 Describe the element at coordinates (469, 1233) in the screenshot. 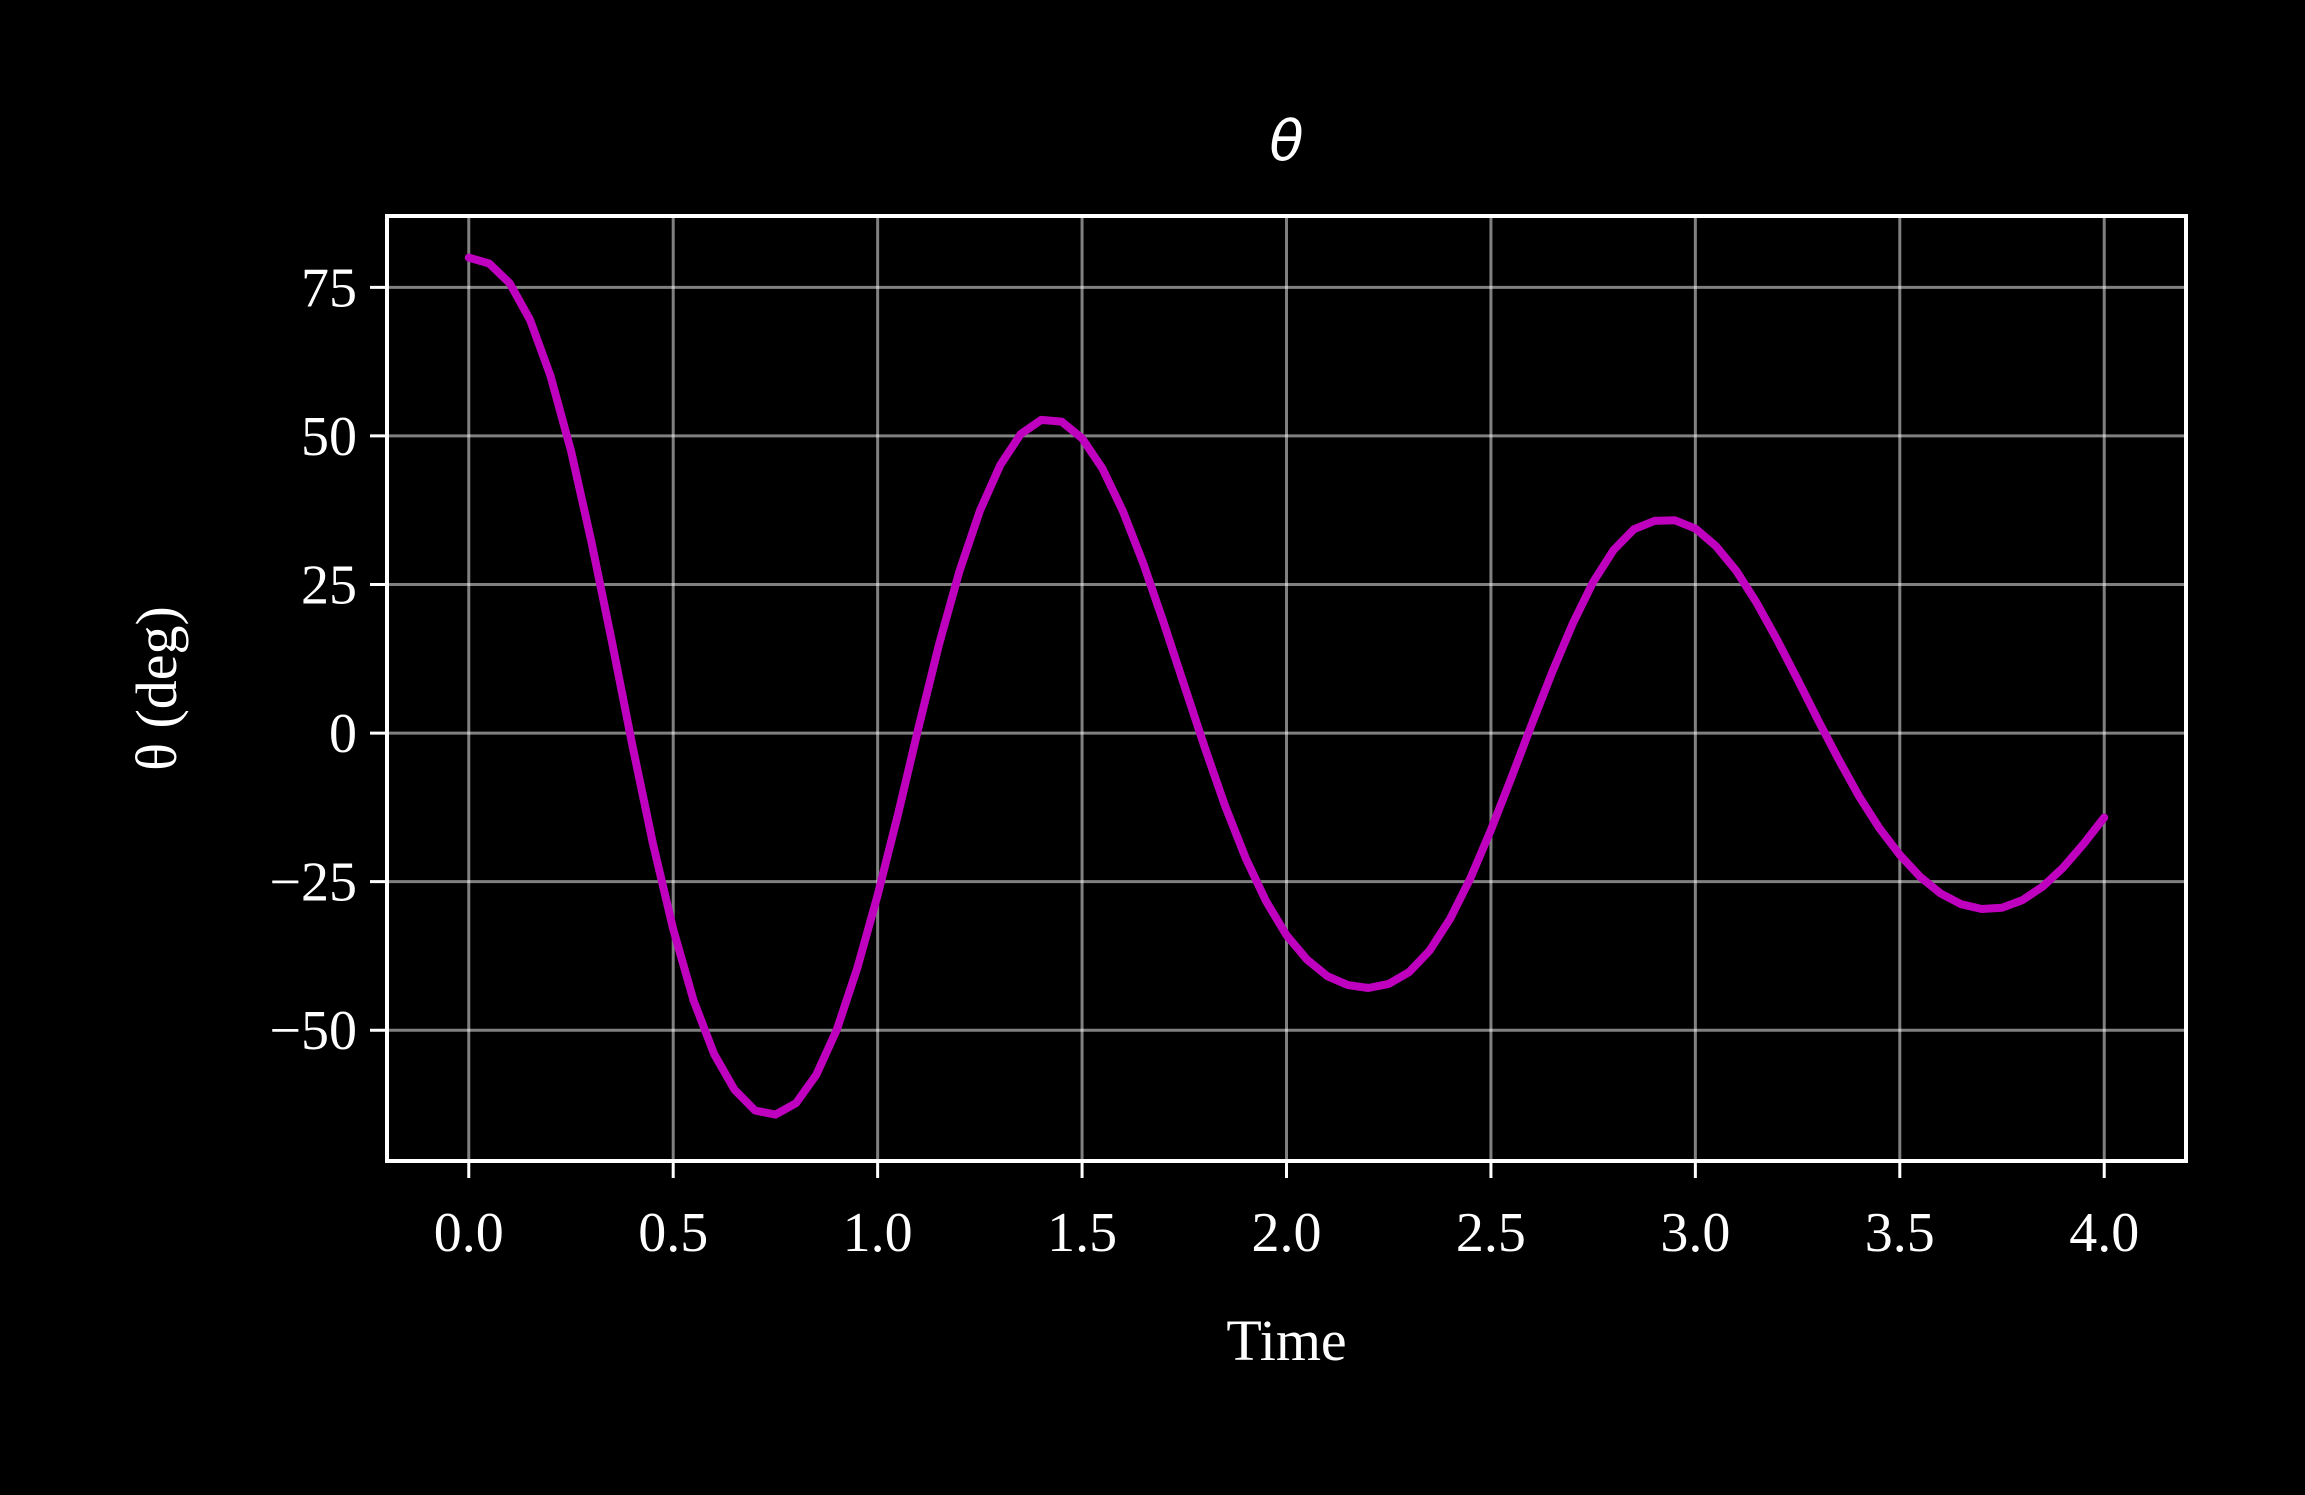

I see `x-tick-label: 0.0` at that location.